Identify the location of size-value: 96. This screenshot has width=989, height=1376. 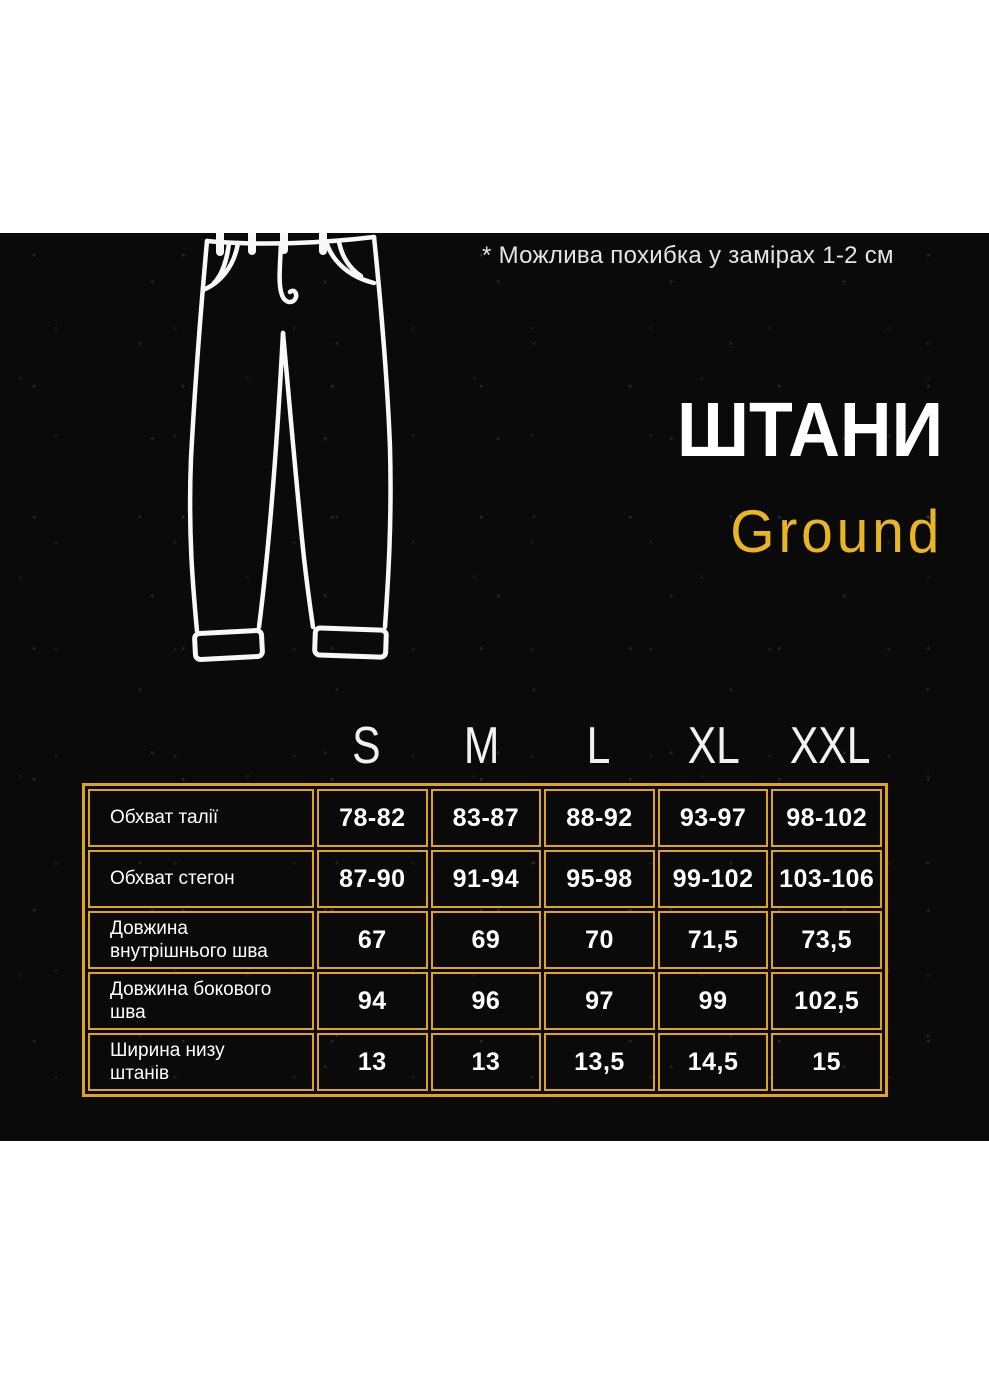
(486, 1001).